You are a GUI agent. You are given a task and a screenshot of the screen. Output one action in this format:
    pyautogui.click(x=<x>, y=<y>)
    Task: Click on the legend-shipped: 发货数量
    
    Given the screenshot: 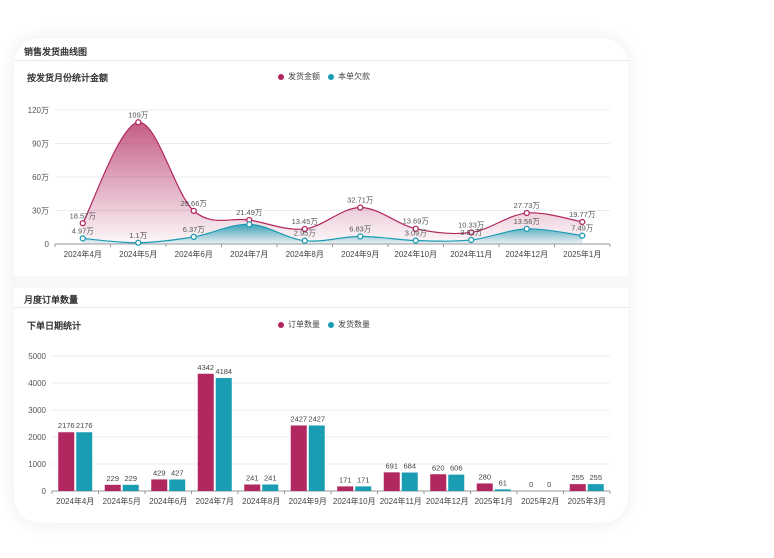 What is the action you would take?
    pyautogui.click(x=354, y=324)
    